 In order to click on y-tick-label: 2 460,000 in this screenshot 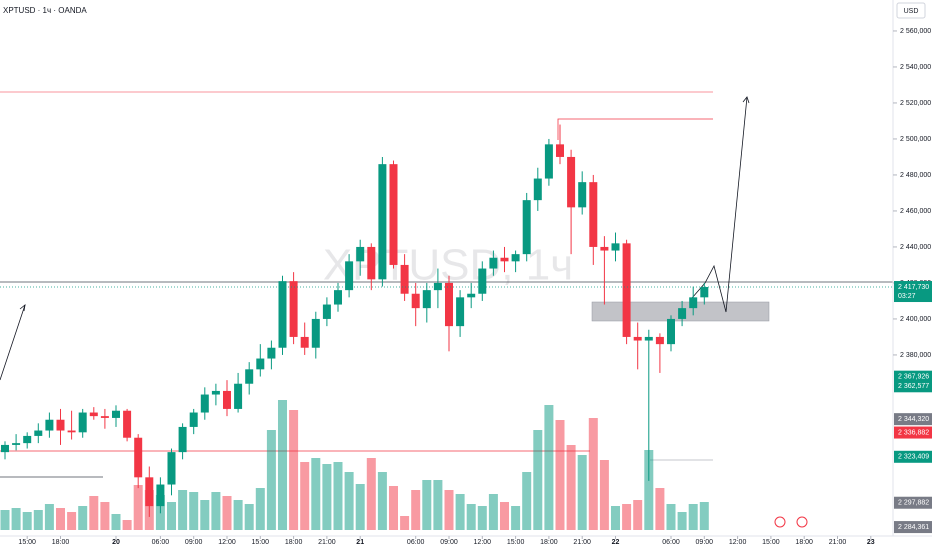, I will do `click(915, 211)`.